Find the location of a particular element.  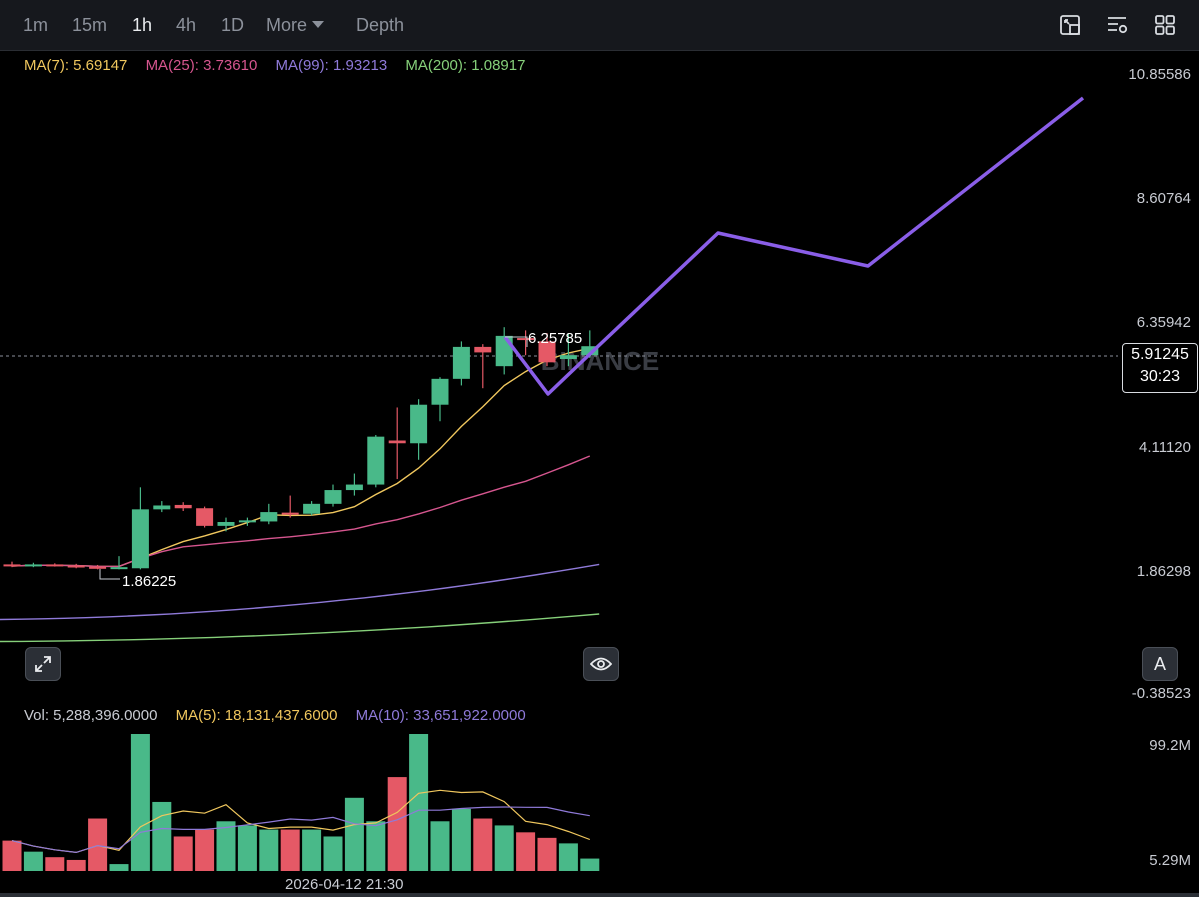

tab-15m: 15m is located at coordinates (90, 25).